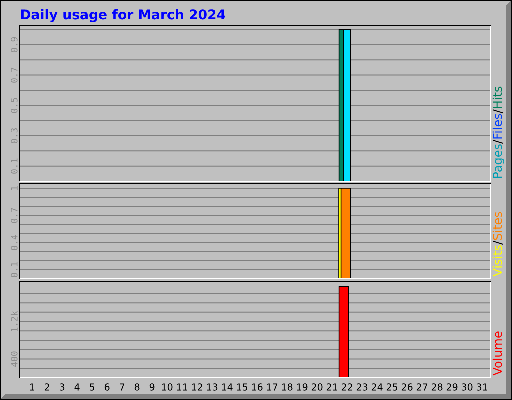  I want to click on x-tick-label: 12, so click(197, 387).